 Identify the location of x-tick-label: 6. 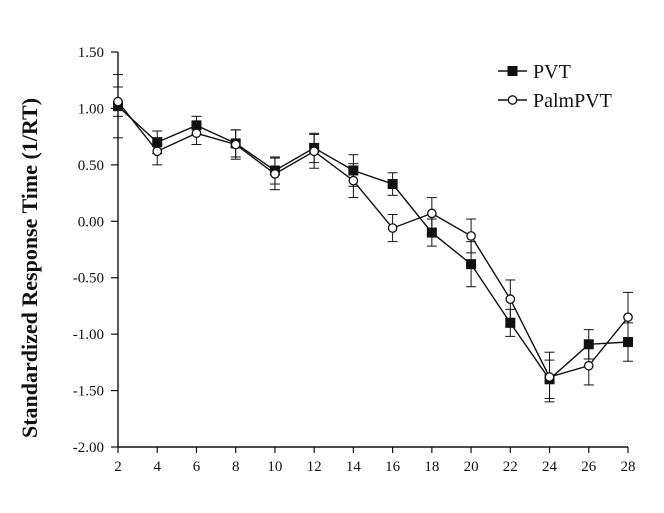
(197, 467).